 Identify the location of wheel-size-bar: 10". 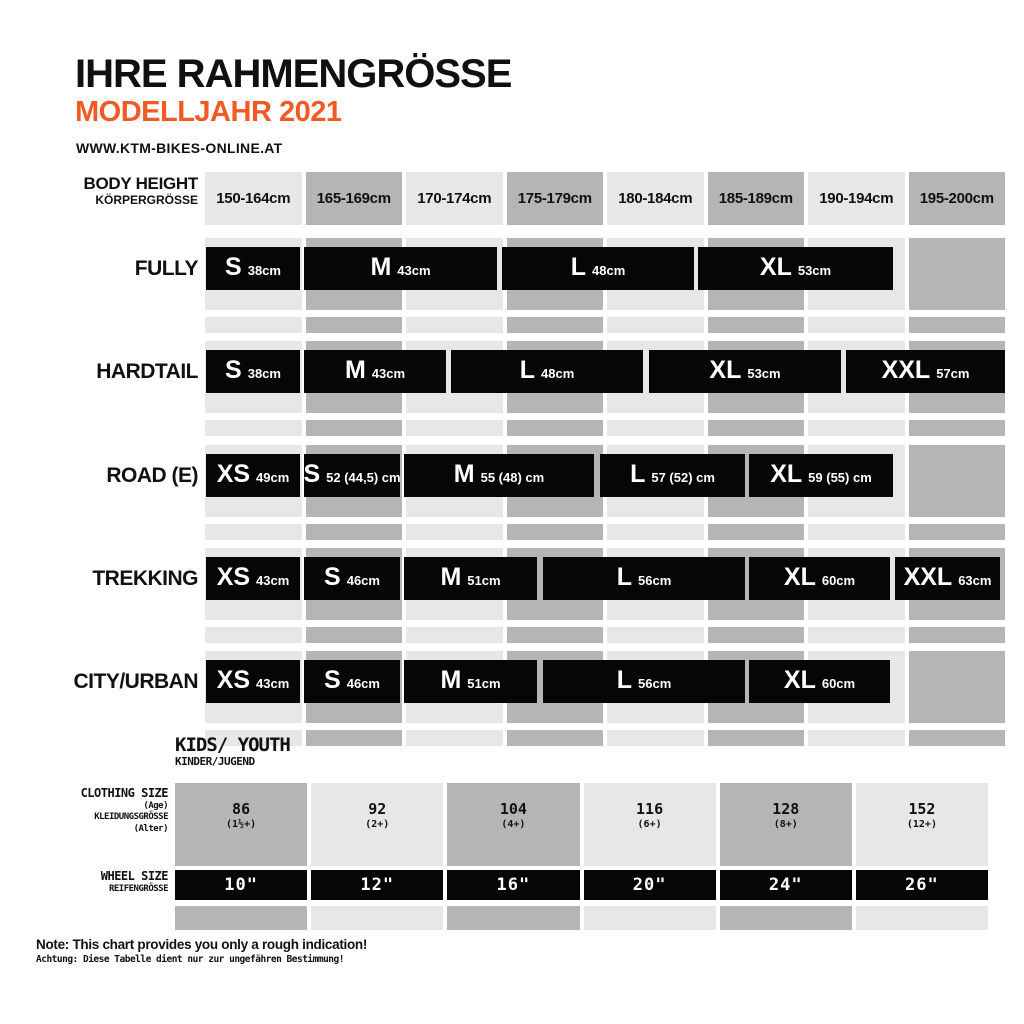
(241, 885).